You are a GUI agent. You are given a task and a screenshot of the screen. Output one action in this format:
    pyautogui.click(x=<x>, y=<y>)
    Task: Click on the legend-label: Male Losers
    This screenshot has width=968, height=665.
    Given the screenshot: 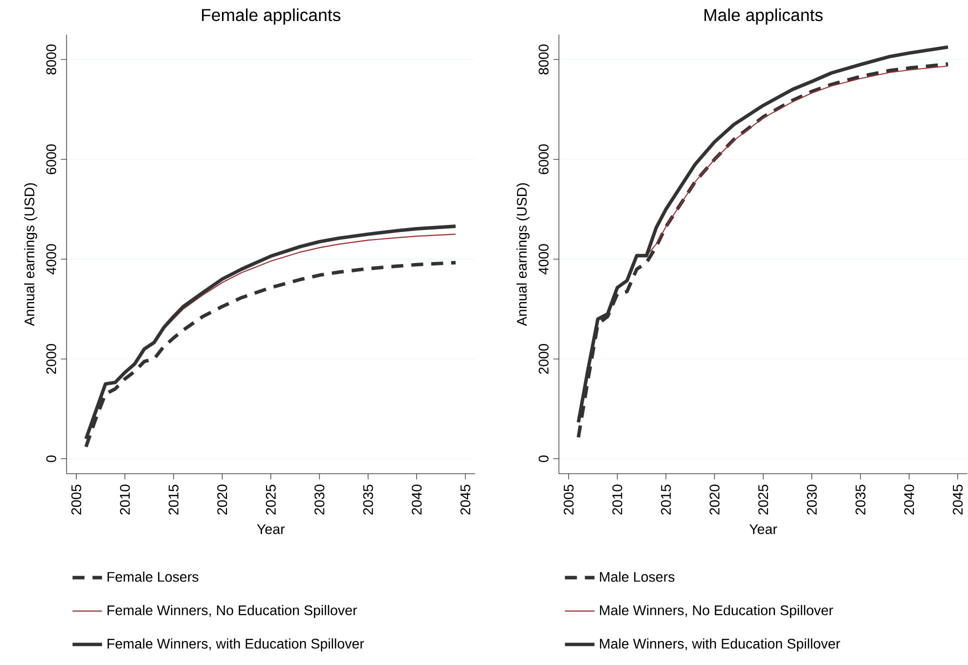 What is the action you would take?
    pyautogui.click(x=637, y=576)
    